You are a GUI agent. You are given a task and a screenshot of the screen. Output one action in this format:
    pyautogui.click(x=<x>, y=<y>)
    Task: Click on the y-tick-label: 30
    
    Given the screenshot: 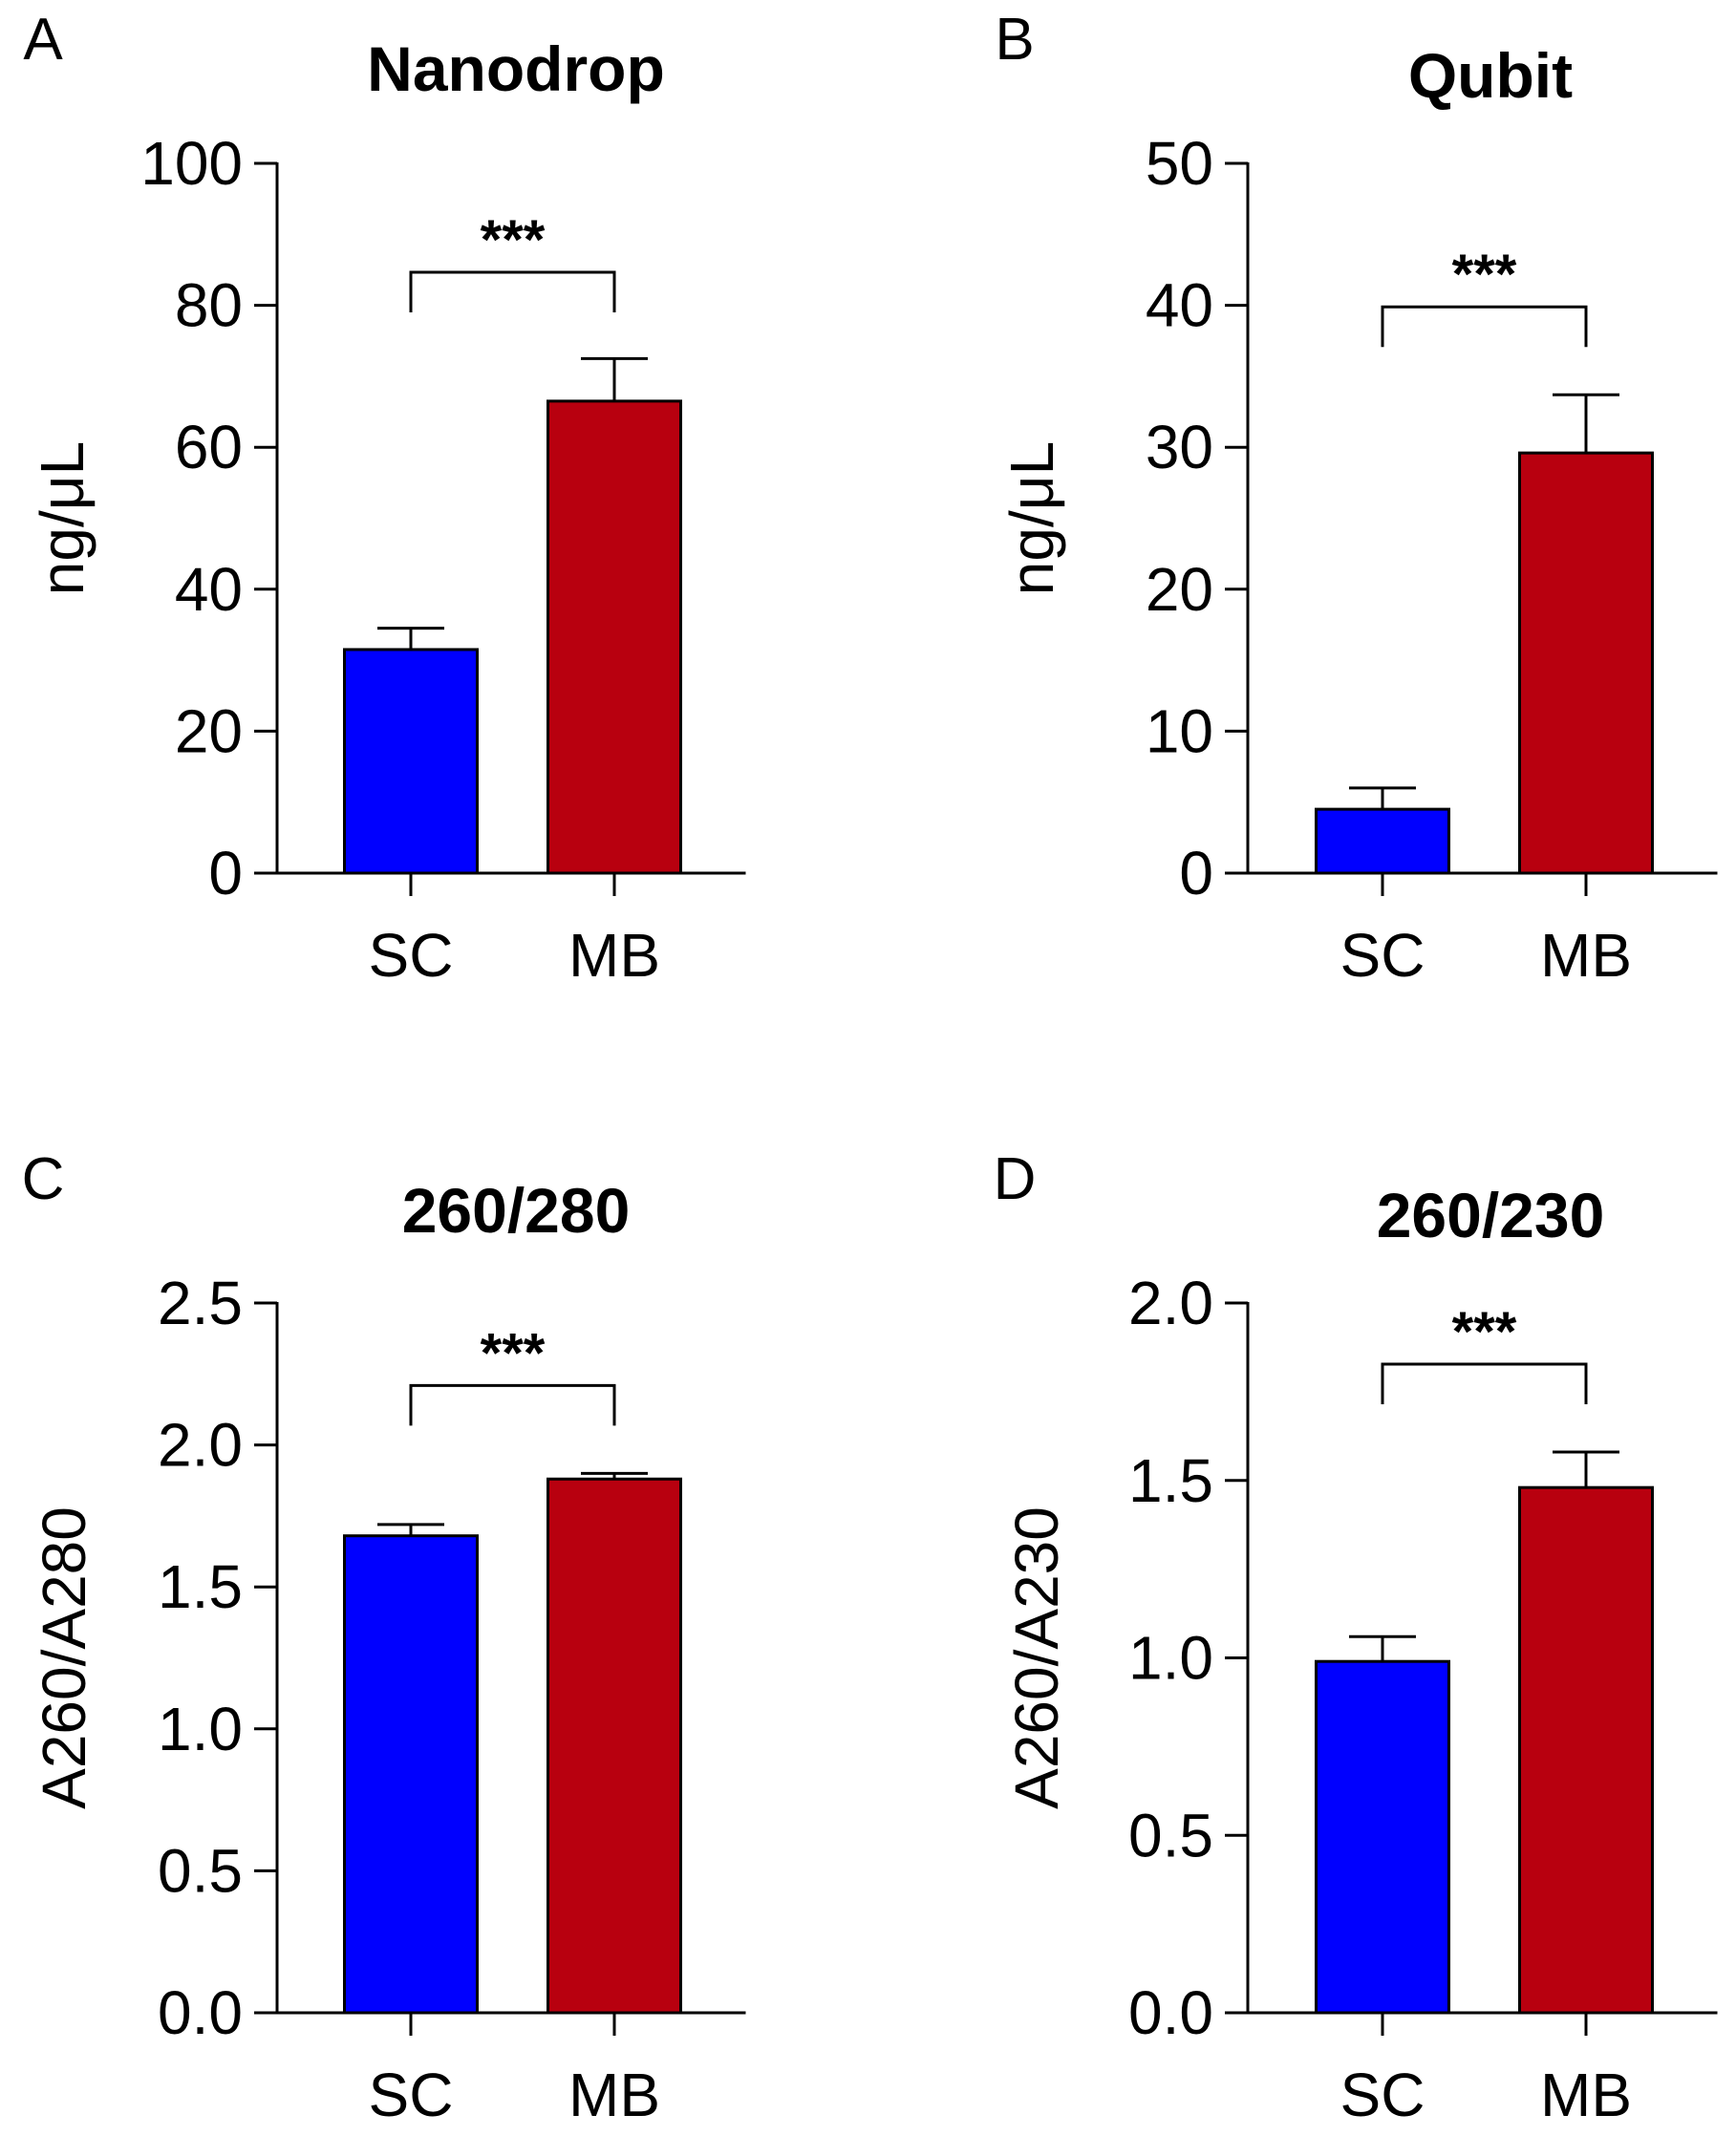 What is the action you would take?
    pyautogui.click(x=1179, y=447)
    